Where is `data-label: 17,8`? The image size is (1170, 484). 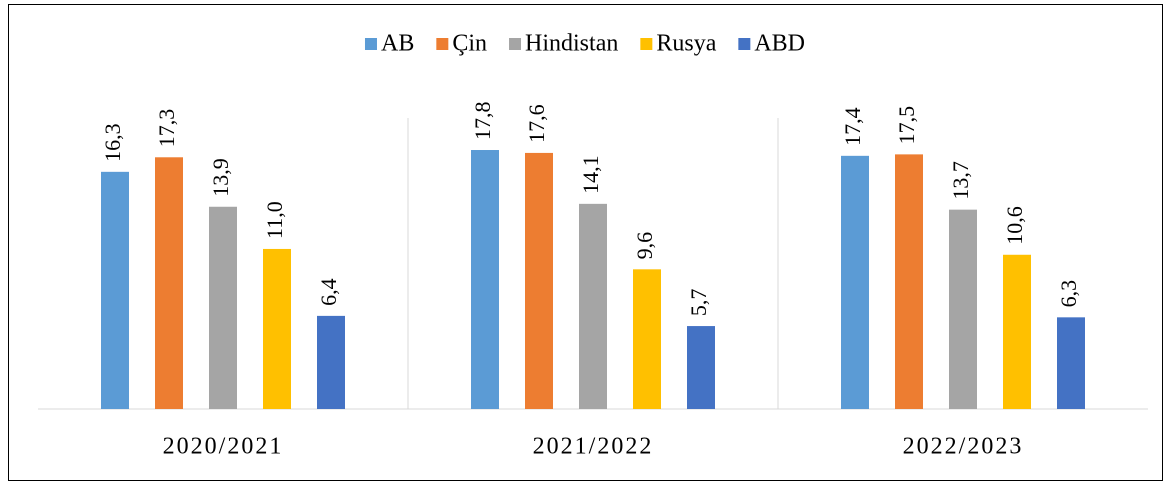
data-label: 17,8 is located at coordinates (482, 121).